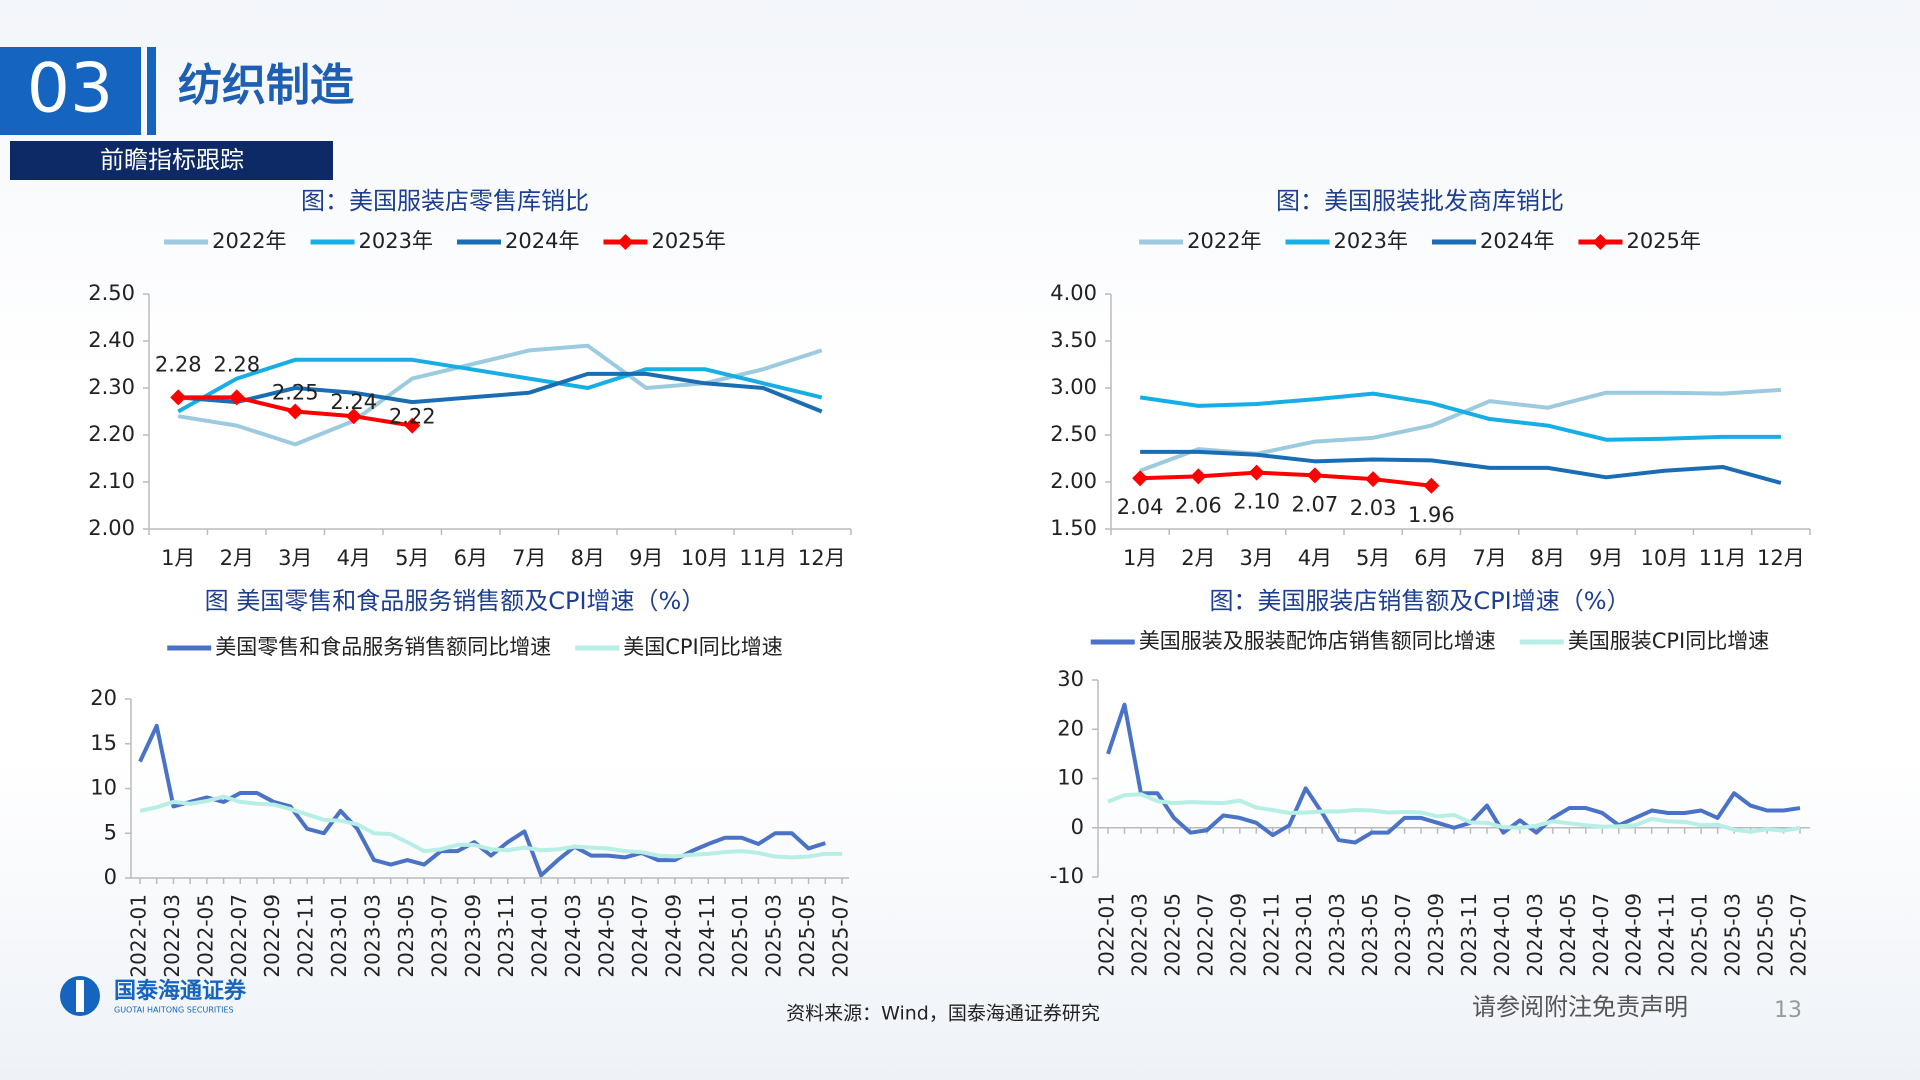 The image size is (1920, 1080). I want to click on x-tick-label: 2022-03, so click(172, 936).